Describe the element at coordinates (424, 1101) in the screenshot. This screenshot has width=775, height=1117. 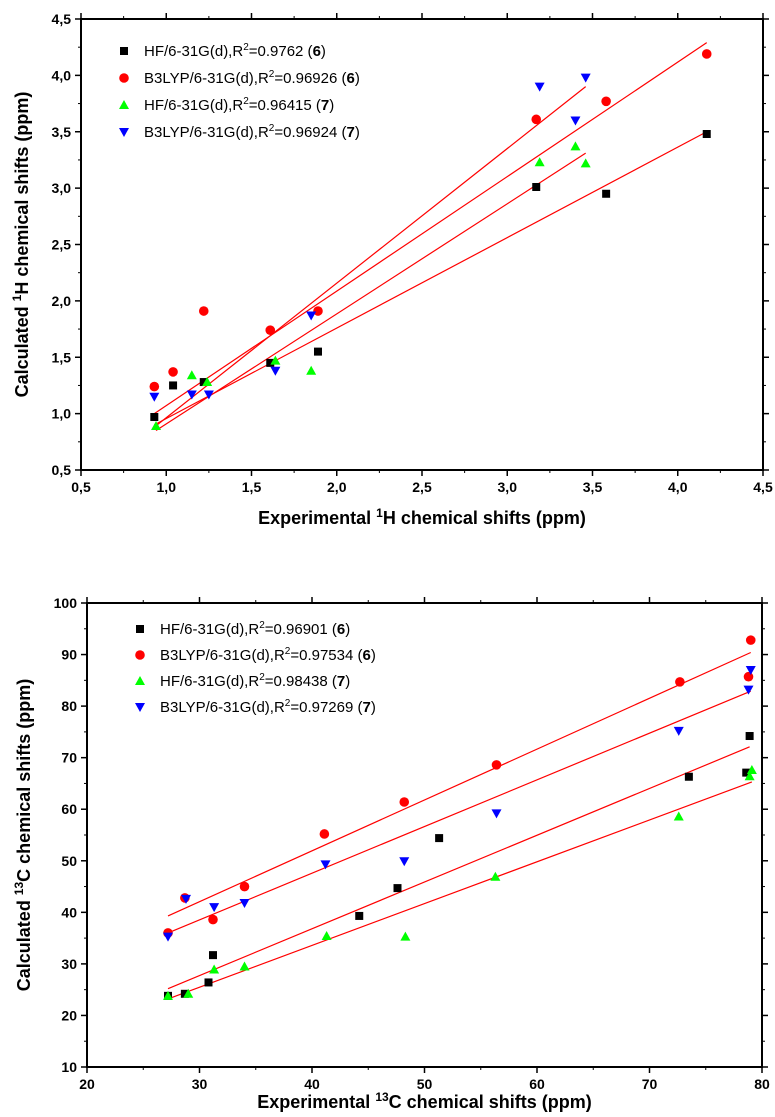
I see `x-axis-title: Experimental 13C chemical shifts (ppm)` at that location.